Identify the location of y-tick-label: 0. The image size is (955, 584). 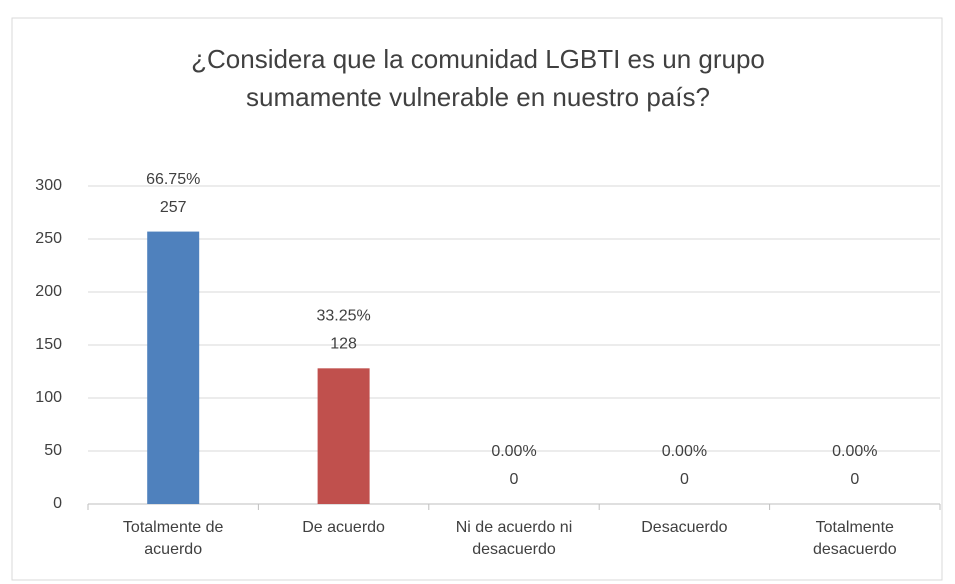
(57, 503).